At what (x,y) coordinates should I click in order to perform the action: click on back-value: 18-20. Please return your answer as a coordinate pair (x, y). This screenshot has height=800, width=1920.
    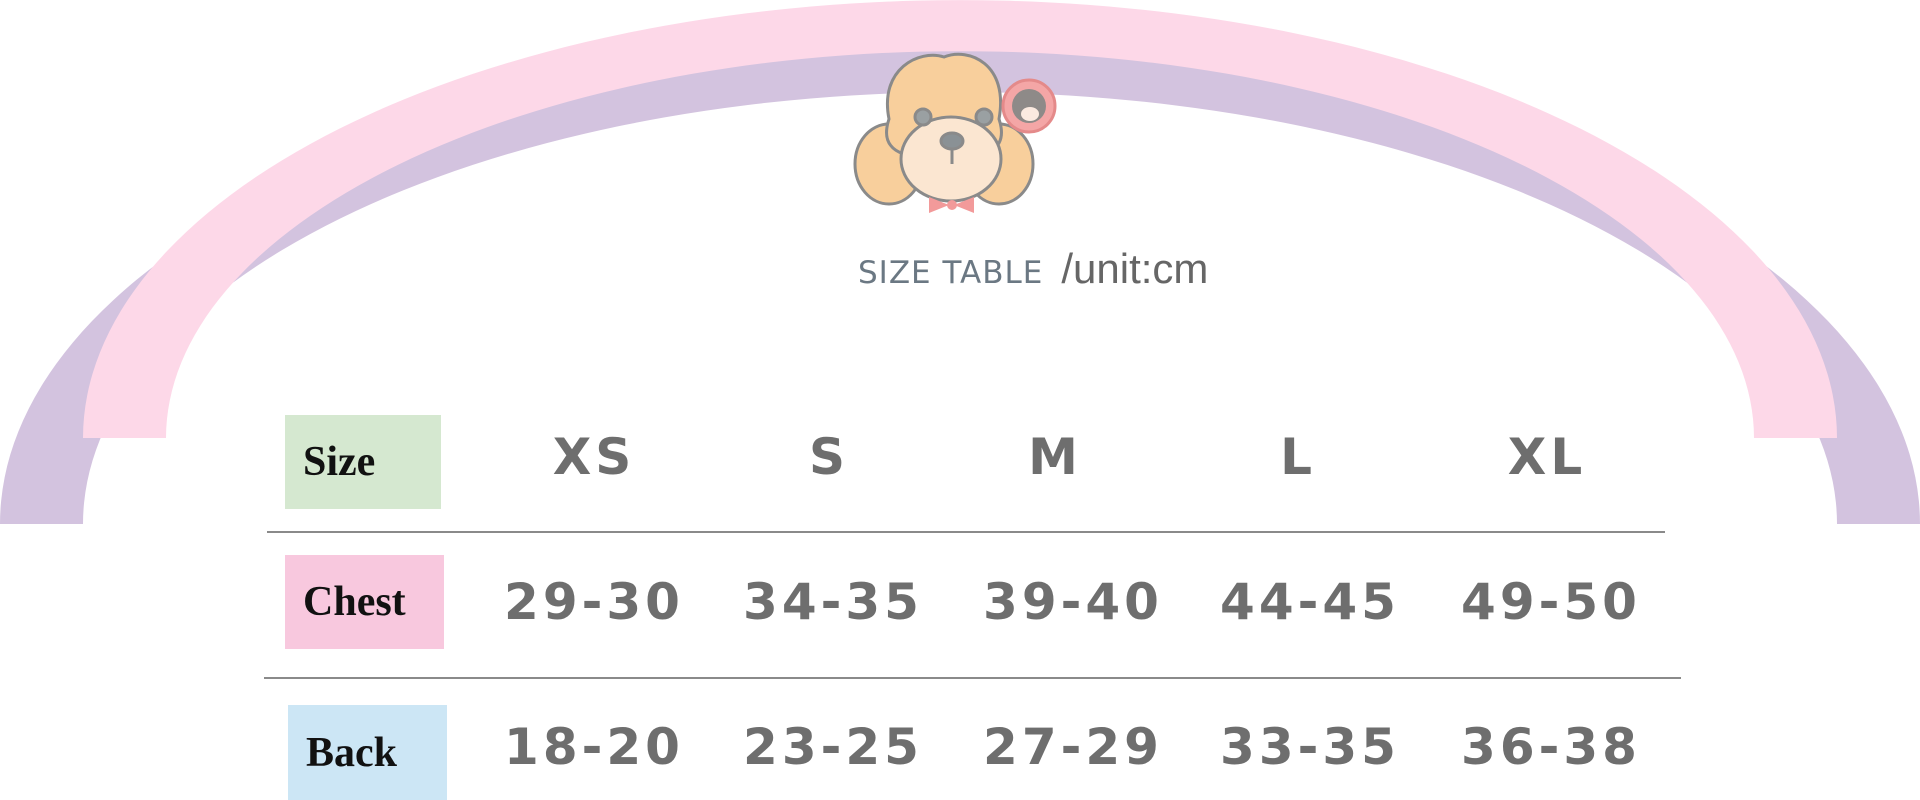
    Looking at the image, I should click on (594, 747).